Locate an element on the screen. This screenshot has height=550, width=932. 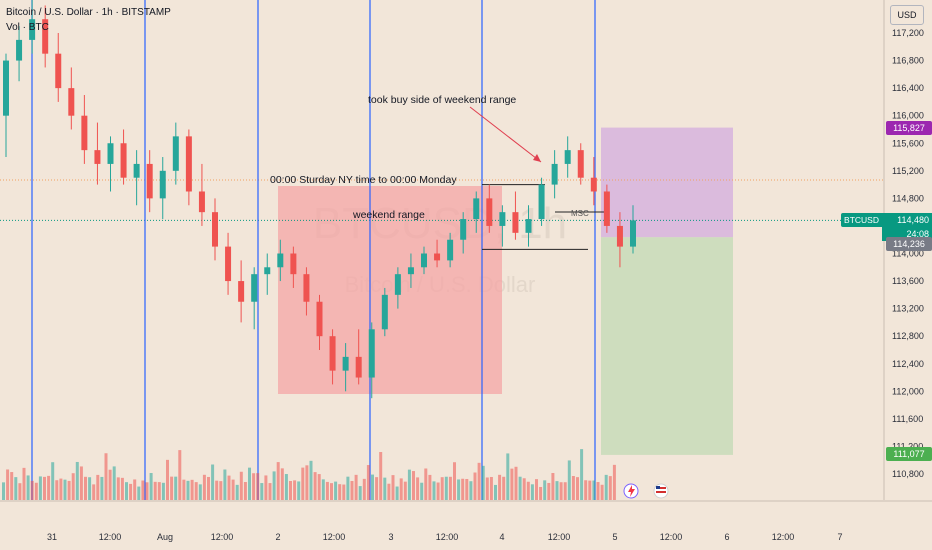
target-zone is located at coordinates (667, 182).